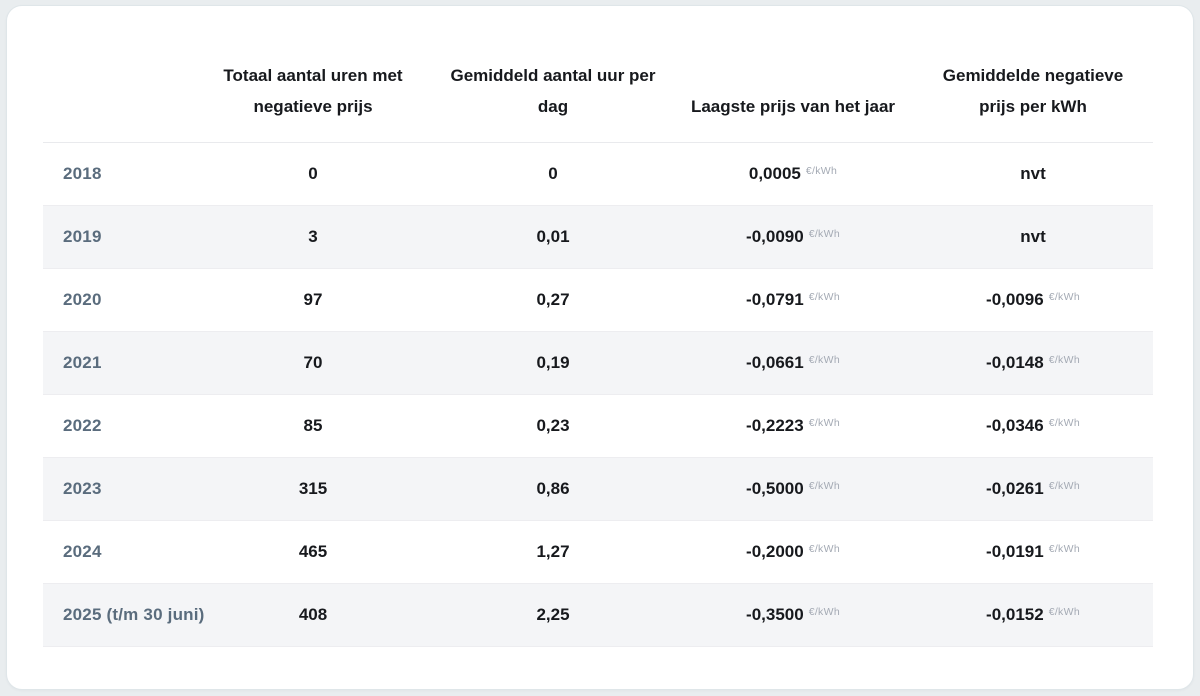 The height and width of the screenshot is (696, 1200). What do you see at coordinates (313, 551) in the screenshot?
I see `total-hours-cell: 465` at bounding box center [313, 551].